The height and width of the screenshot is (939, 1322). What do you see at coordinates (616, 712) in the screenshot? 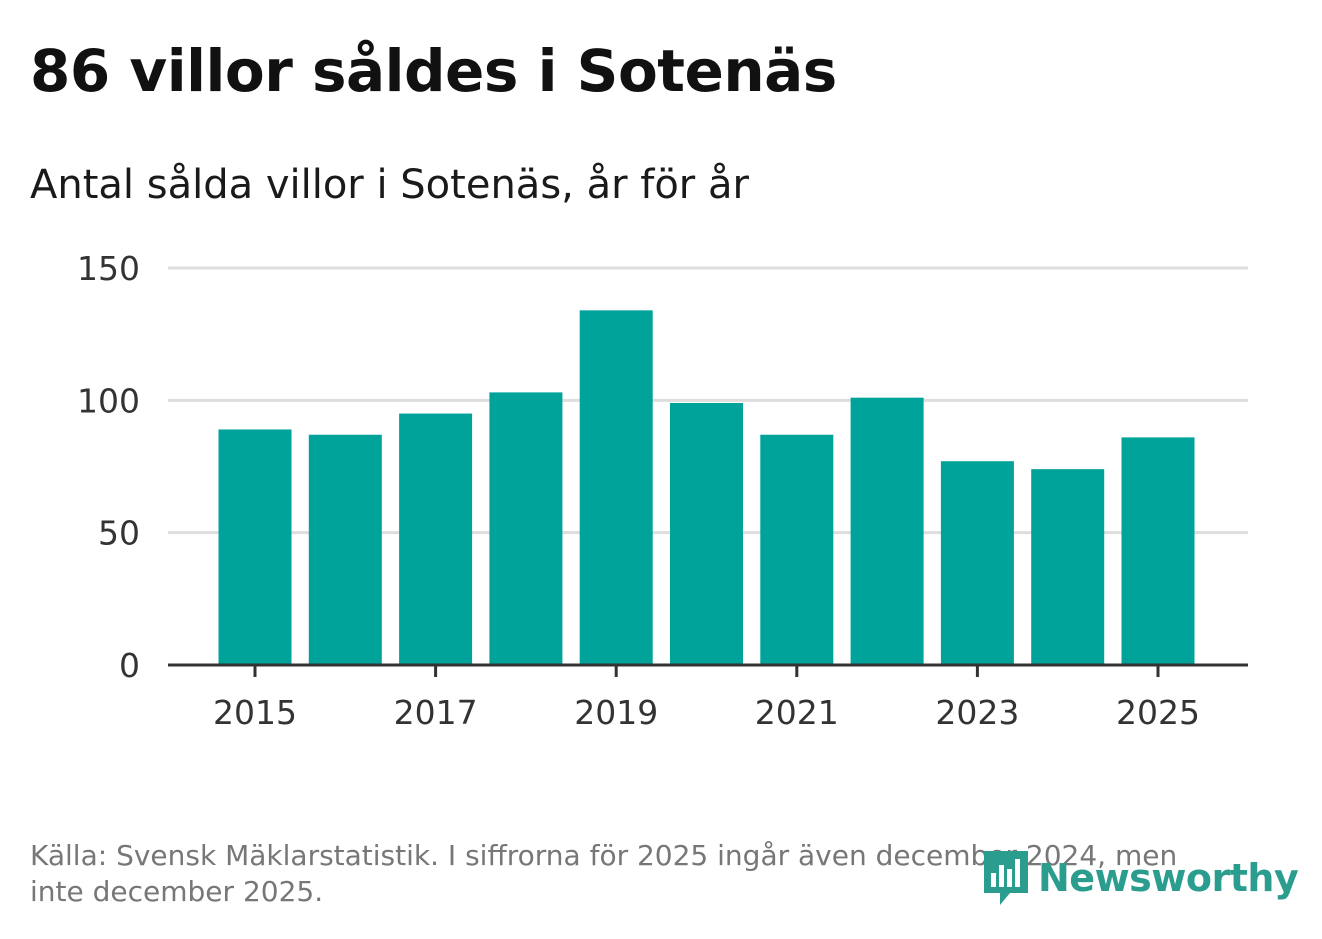
I see `x-tick-label-2019: 2019` at bounding box center [616, 712].